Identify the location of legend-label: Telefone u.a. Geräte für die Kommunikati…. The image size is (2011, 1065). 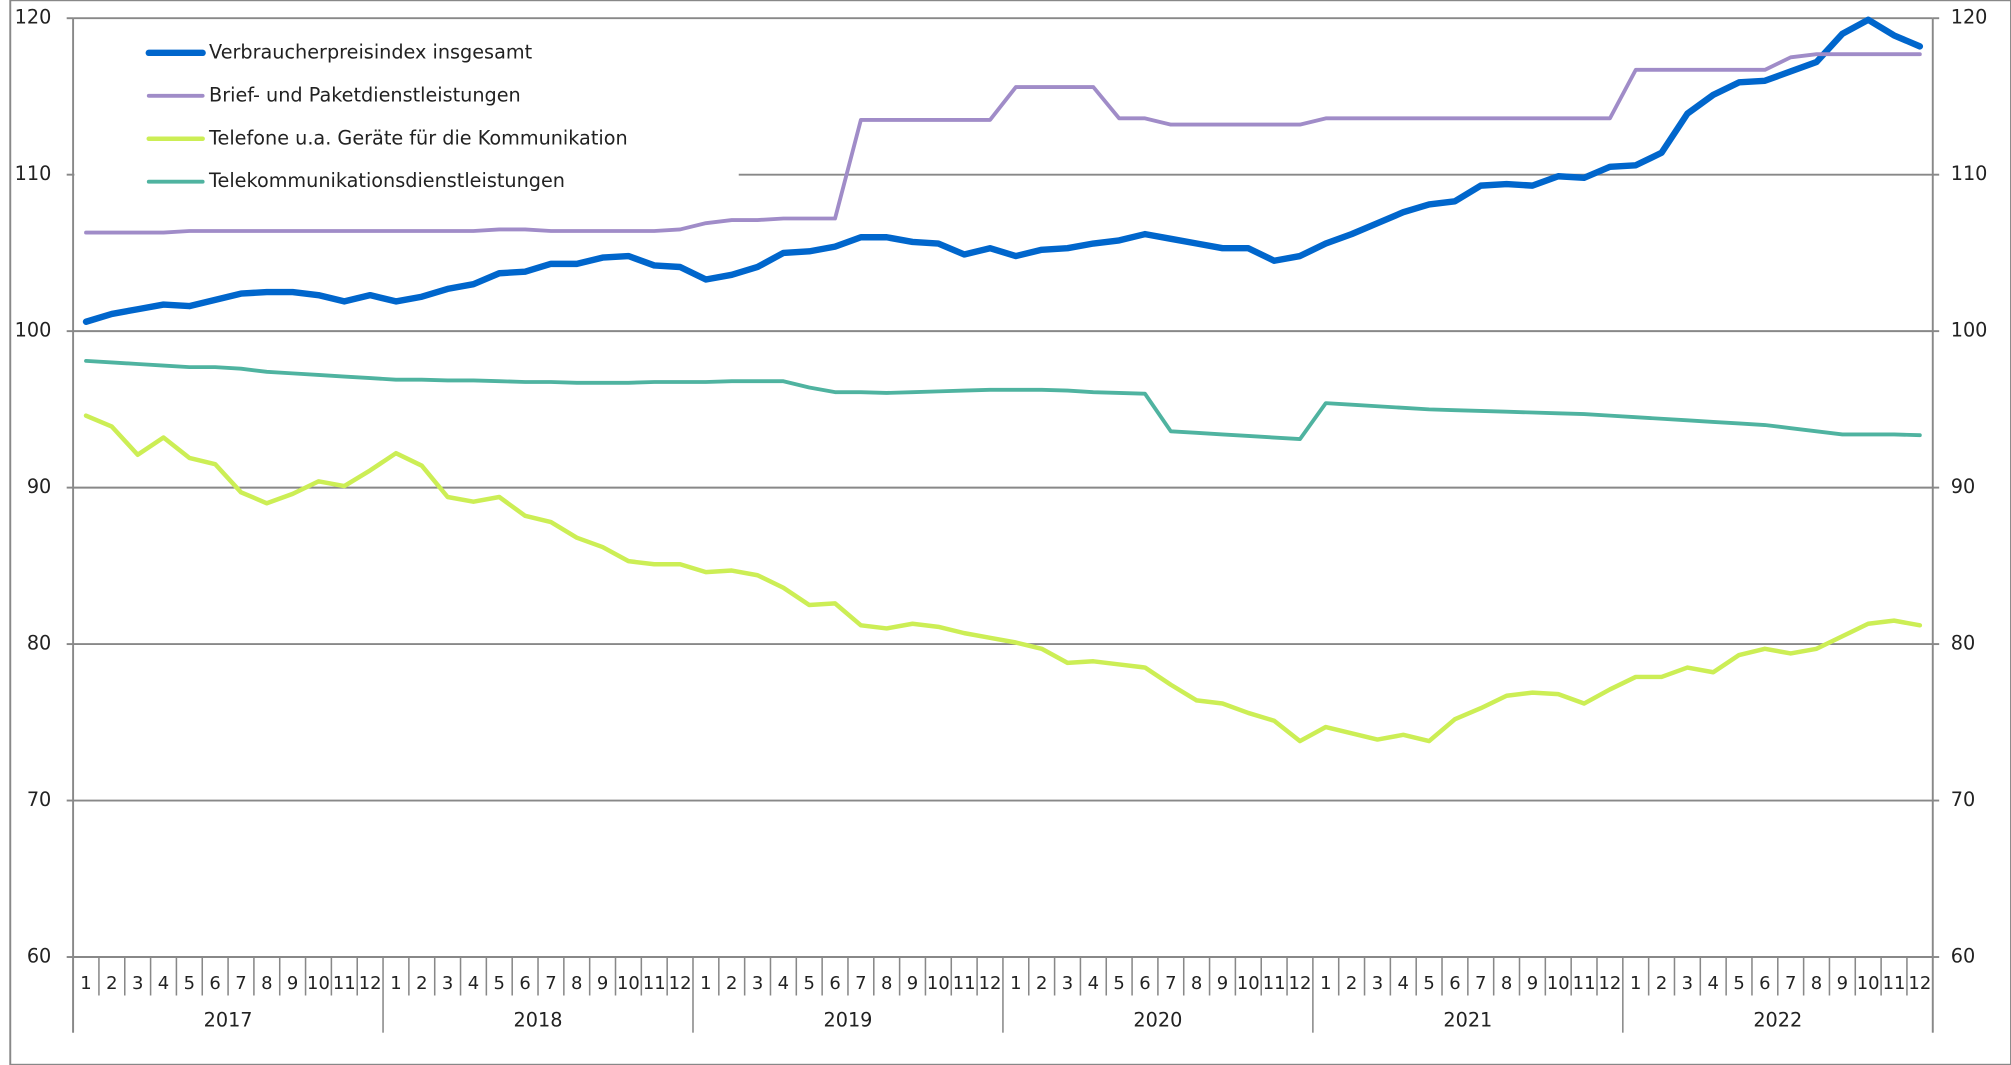
(418, 137).